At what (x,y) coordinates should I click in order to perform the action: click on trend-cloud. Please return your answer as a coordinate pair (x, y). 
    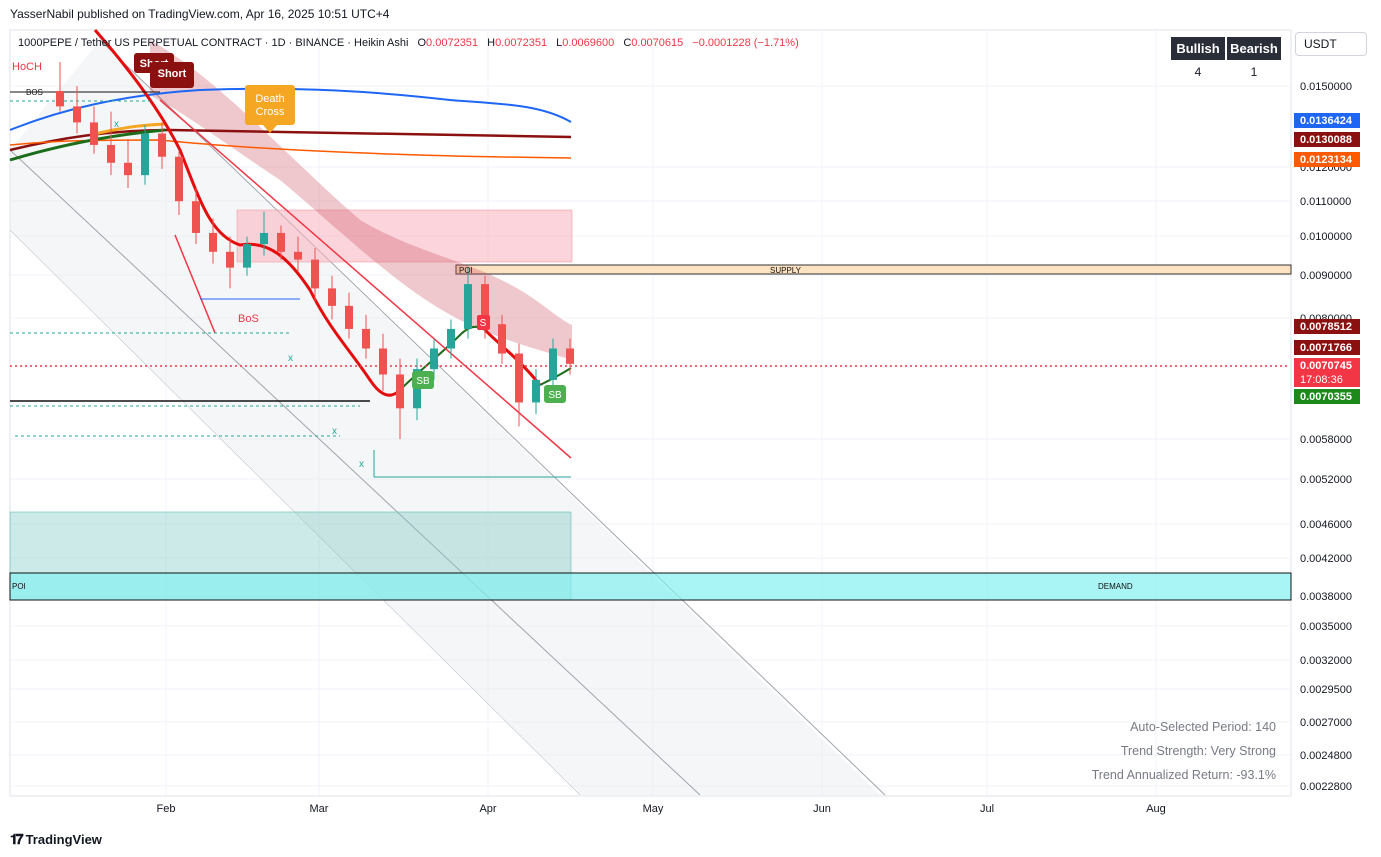
    Looking at the image, I should click on (361, 200).